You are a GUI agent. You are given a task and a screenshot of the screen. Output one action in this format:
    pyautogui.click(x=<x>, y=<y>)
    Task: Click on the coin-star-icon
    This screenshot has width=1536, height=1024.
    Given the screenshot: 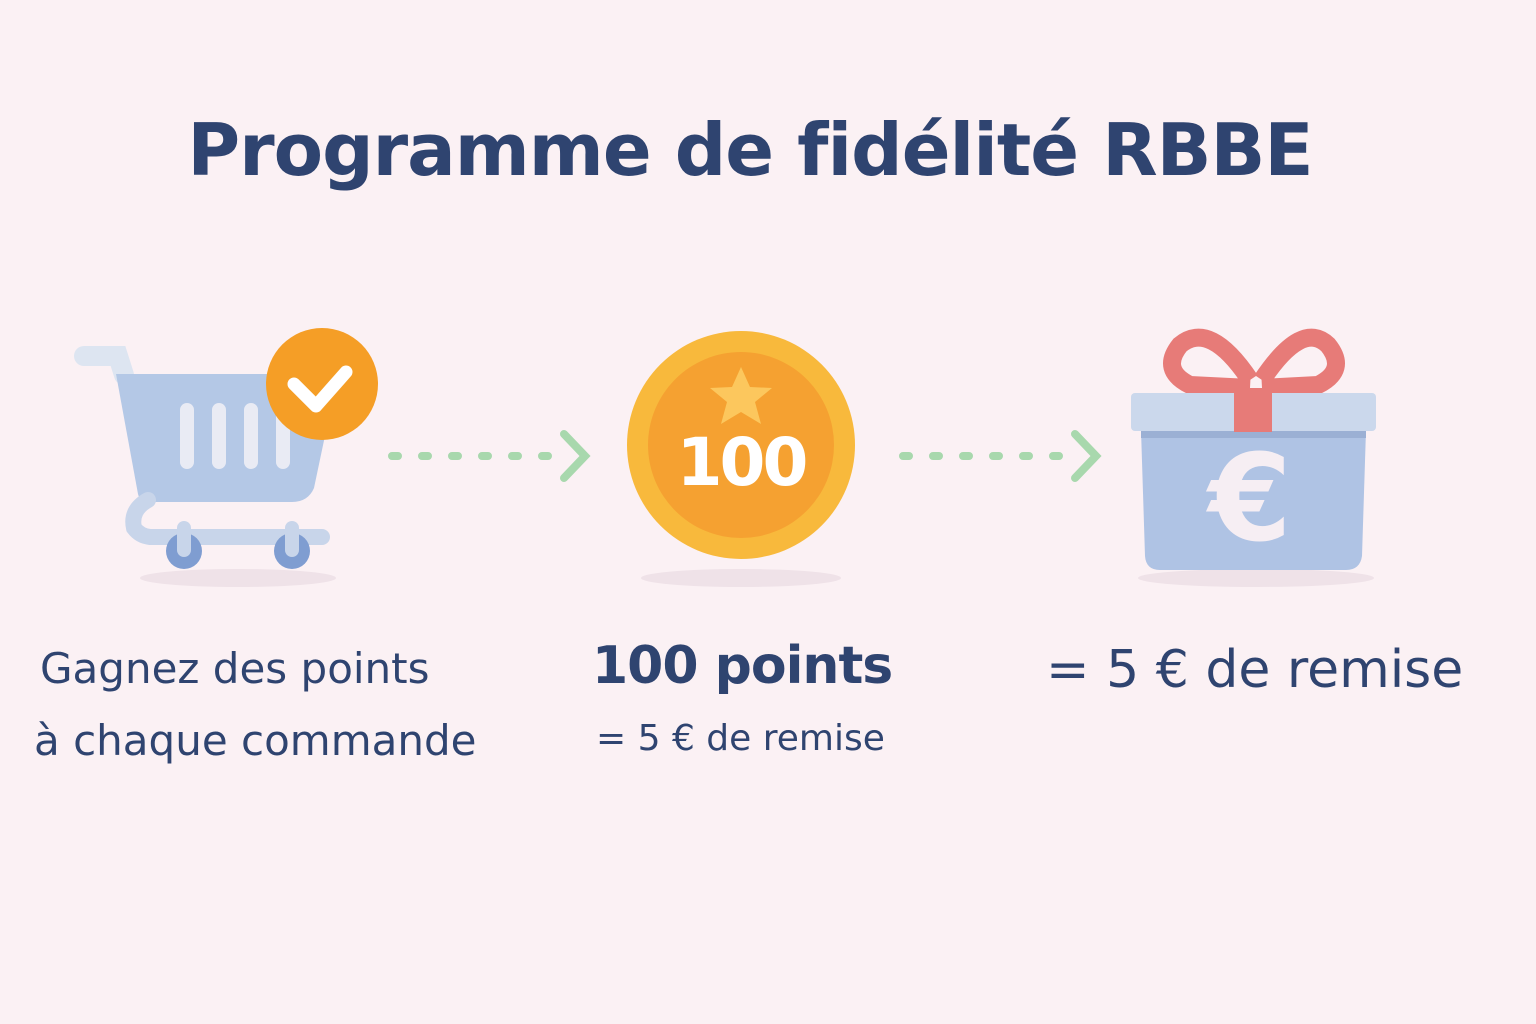 What is the action you would take?
    pyautogui.click(x=741, y=459)
    